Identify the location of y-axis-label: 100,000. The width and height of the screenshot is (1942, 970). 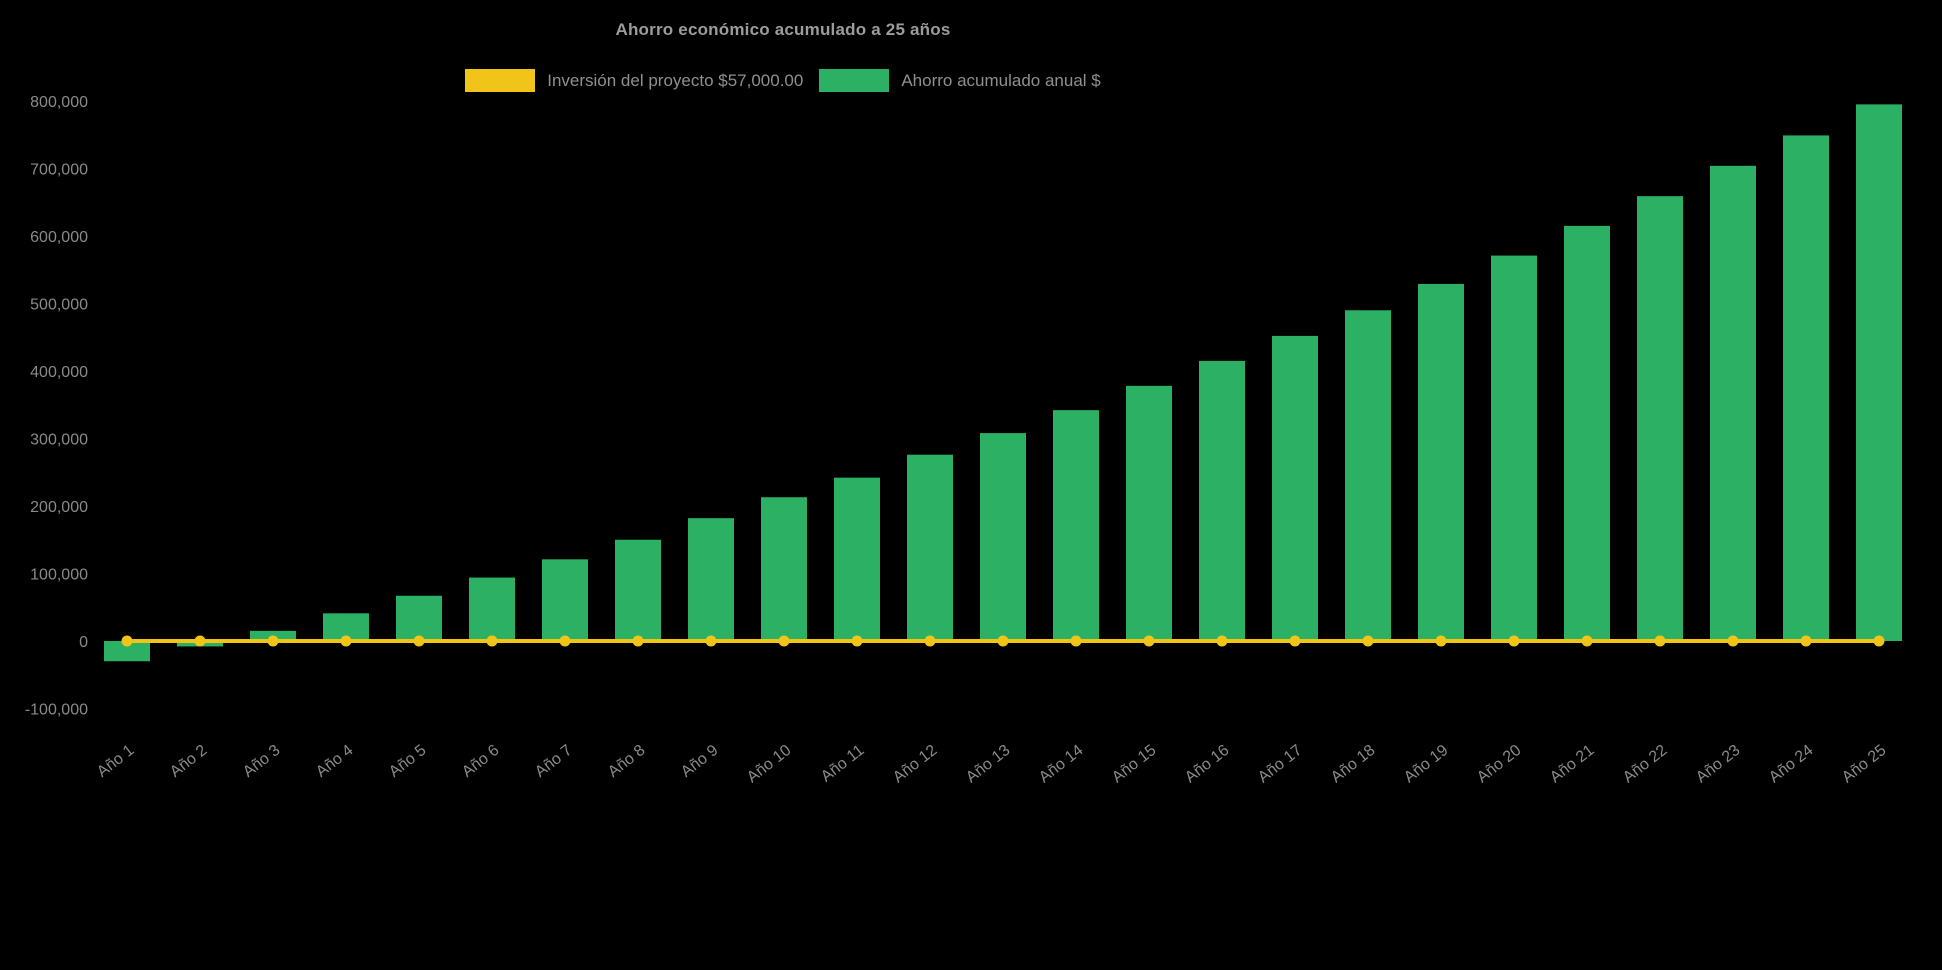
(59, 575).